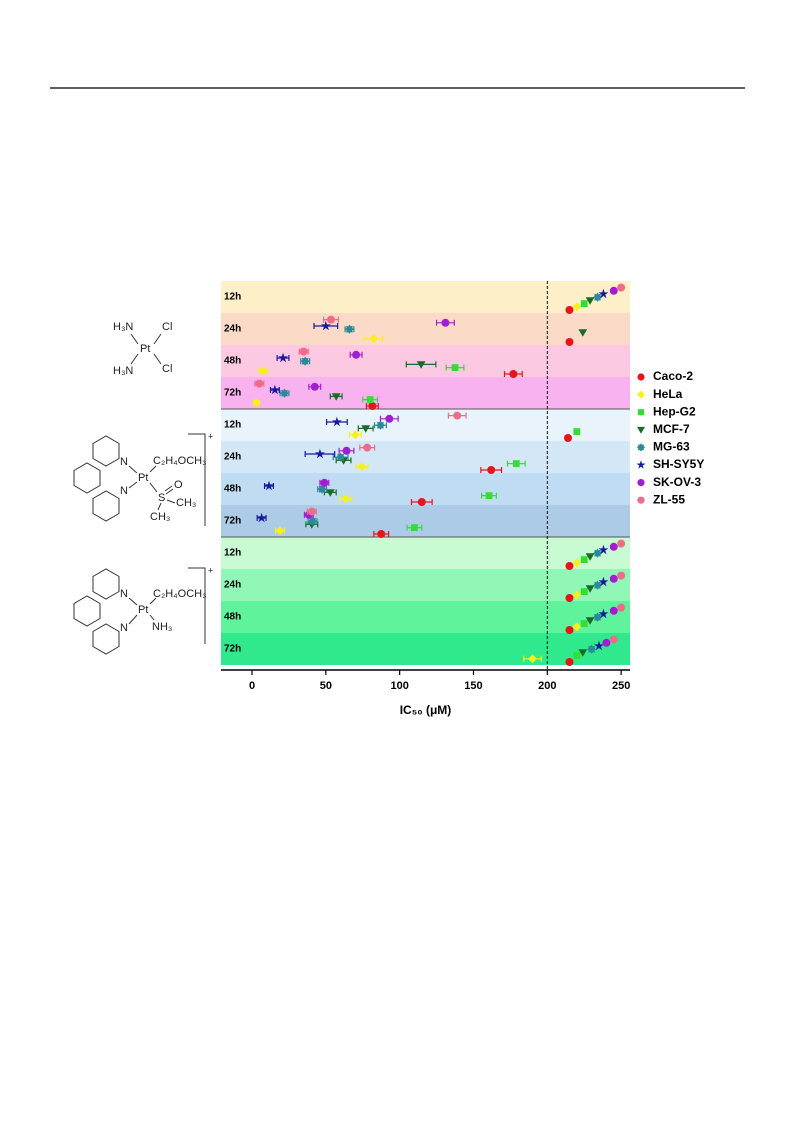 This screenshot has width=793, height=1121. I want to click on row-label: 72h, so click(232, 393).